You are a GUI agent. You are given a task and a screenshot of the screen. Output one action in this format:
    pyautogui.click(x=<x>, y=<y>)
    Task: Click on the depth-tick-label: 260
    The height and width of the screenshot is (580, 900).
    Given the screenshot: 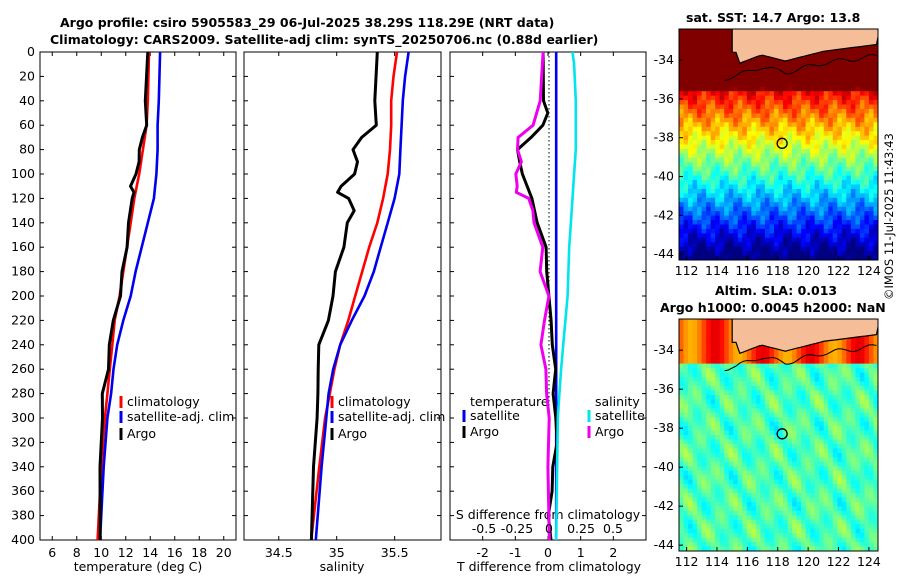 What is the action you would take?
    pyautogui.click(x=23, y=368)
    